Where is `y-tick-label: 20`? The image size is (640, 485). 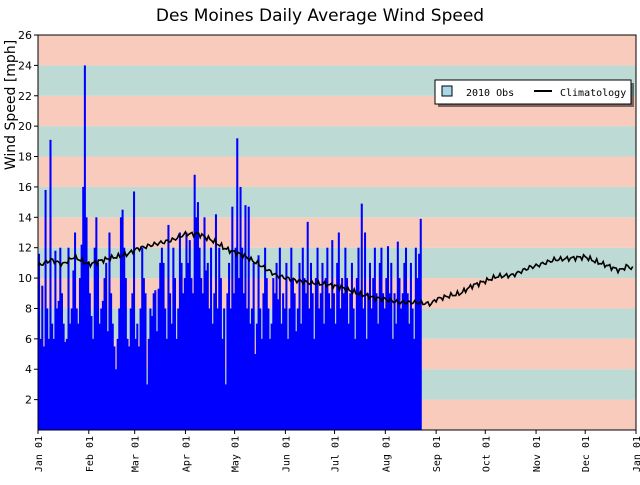 y-tick-label: 20 is located at coordinates (25, 126).